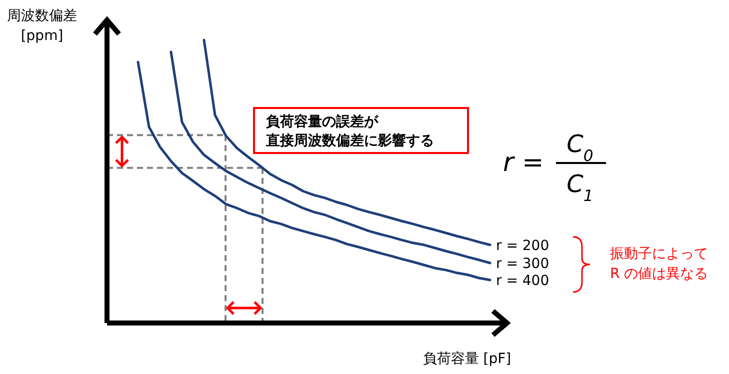 The image size is (729, 374). Describe the element at coordinates (523, 264) in the screenshot. I see `series-label: r = 300` at that location.